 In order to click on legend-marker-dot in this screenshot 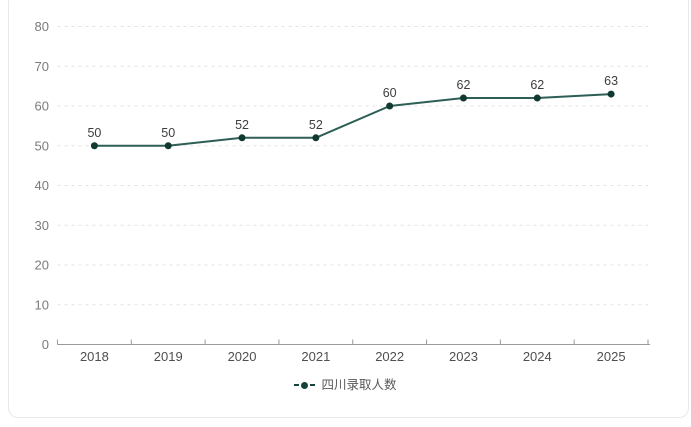, I will do `click(305, 385)`.